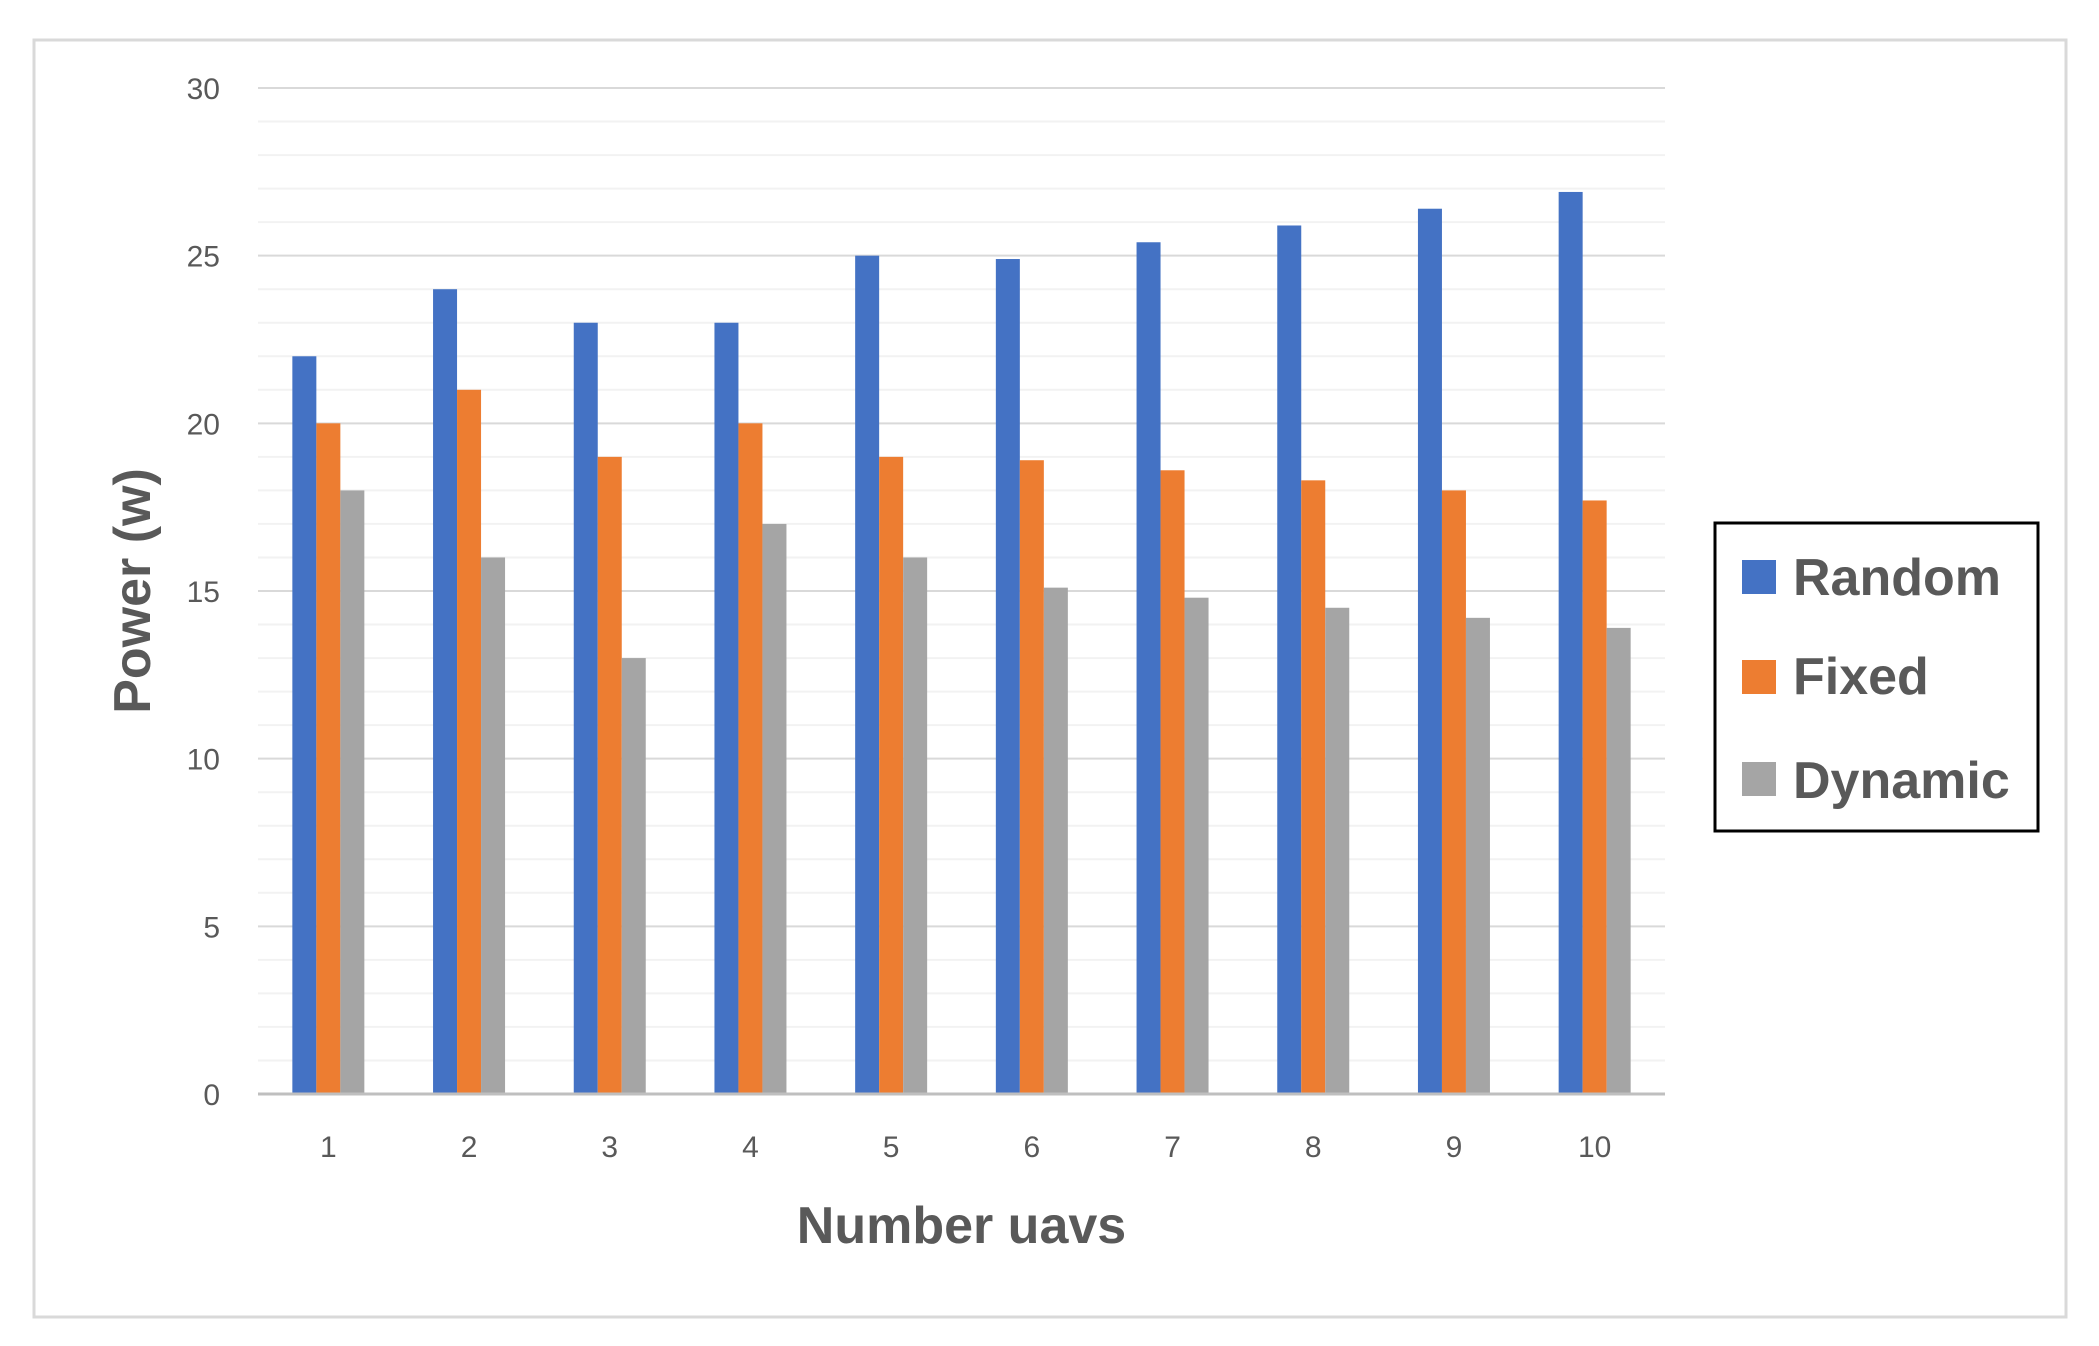  Describe the element at coordinates (203, 257) in the screenshot. I see `y-tick-label: 25` at that location.